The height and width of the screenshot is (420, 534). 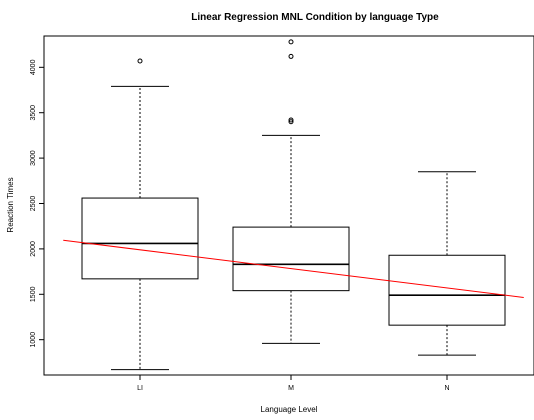 I want to click on x-axis: LI M N, so click(x=293, y=383).